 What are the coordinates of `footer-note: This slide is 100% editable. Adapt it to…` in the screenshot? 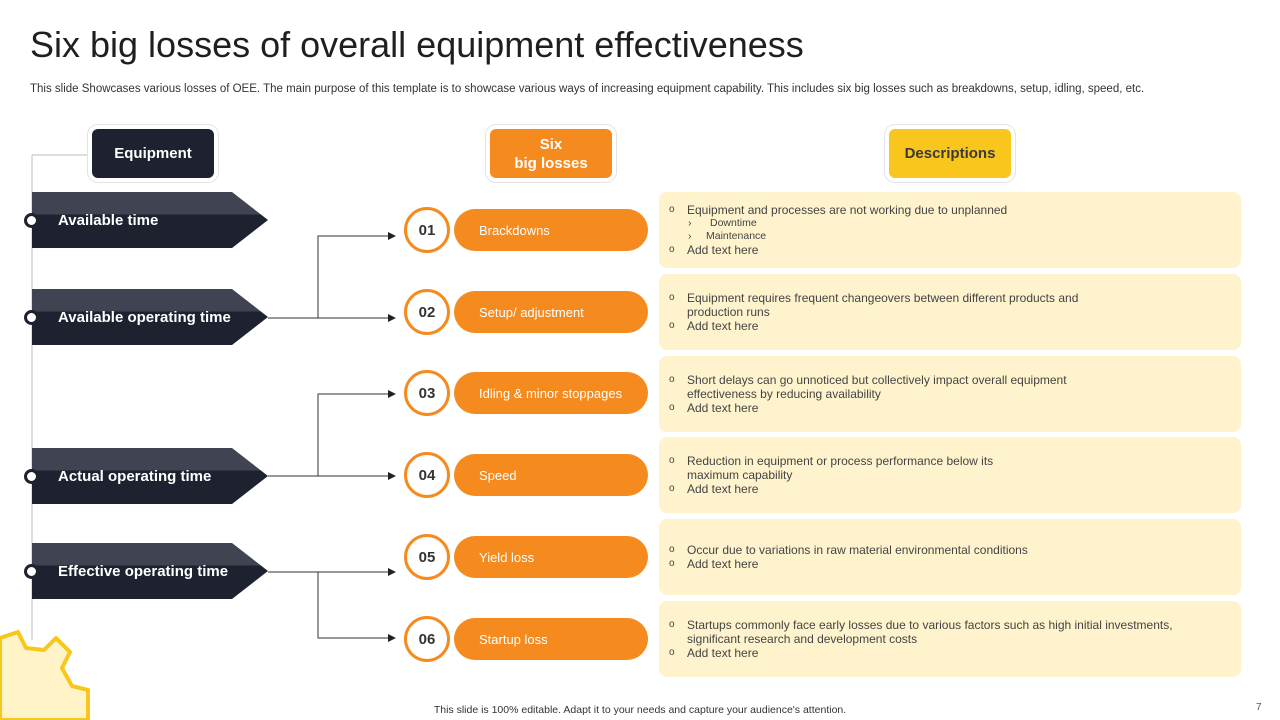 It's located at (640, 710).